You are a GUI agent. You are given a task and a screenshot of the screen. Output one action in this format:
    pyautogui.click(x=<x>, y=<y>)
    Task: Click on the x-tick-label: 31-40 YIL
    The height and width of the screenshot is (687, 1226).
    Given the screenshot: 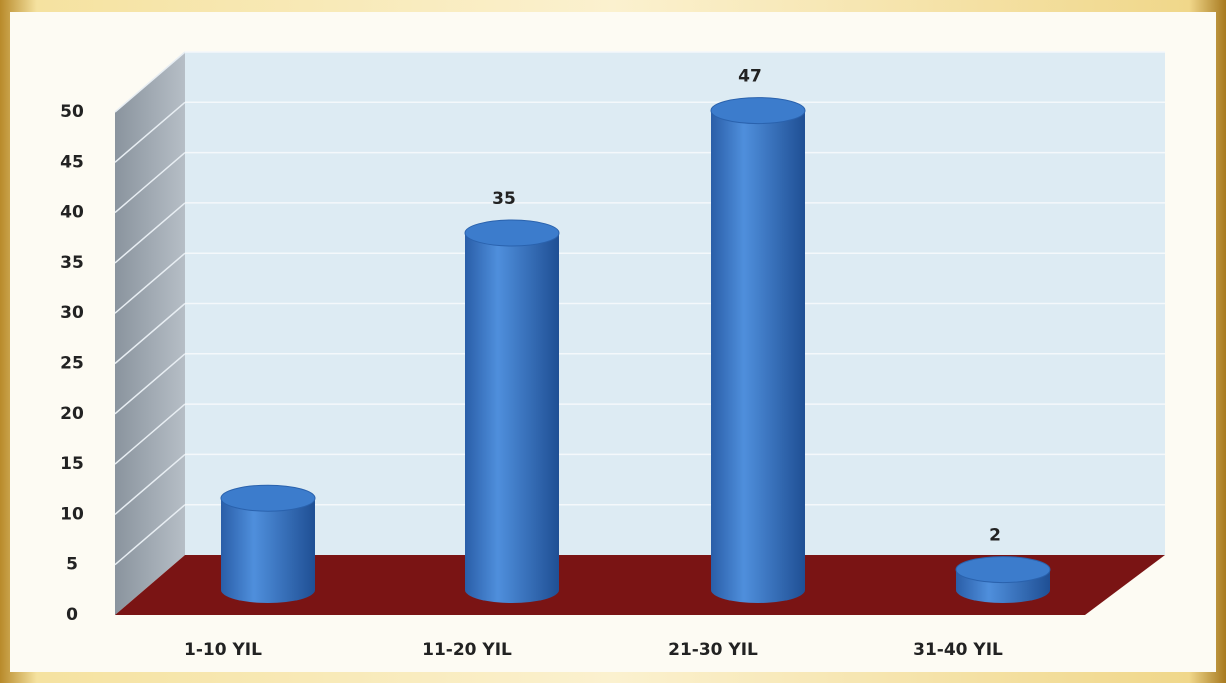 What is the action you would take?
    pyautogui.click(x=958, y=650)
    